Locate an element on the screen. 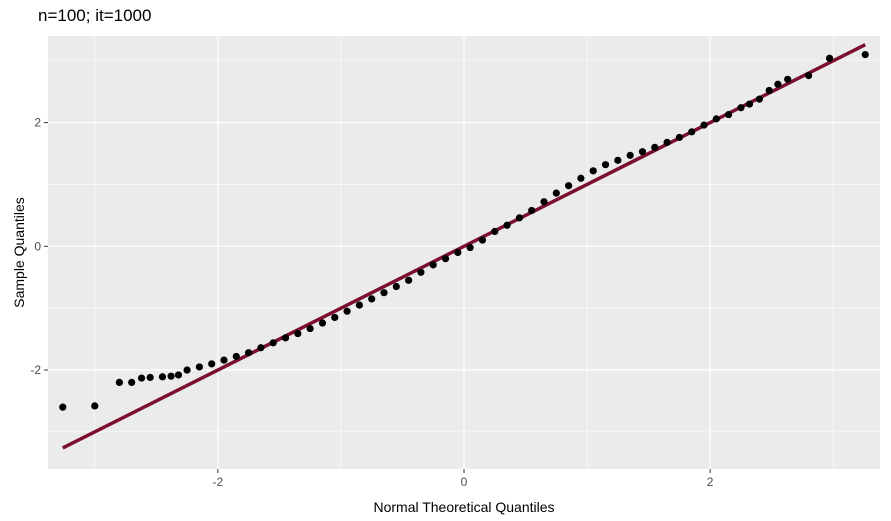  x-tick-label: 0 is located at coordinates (464, 482).